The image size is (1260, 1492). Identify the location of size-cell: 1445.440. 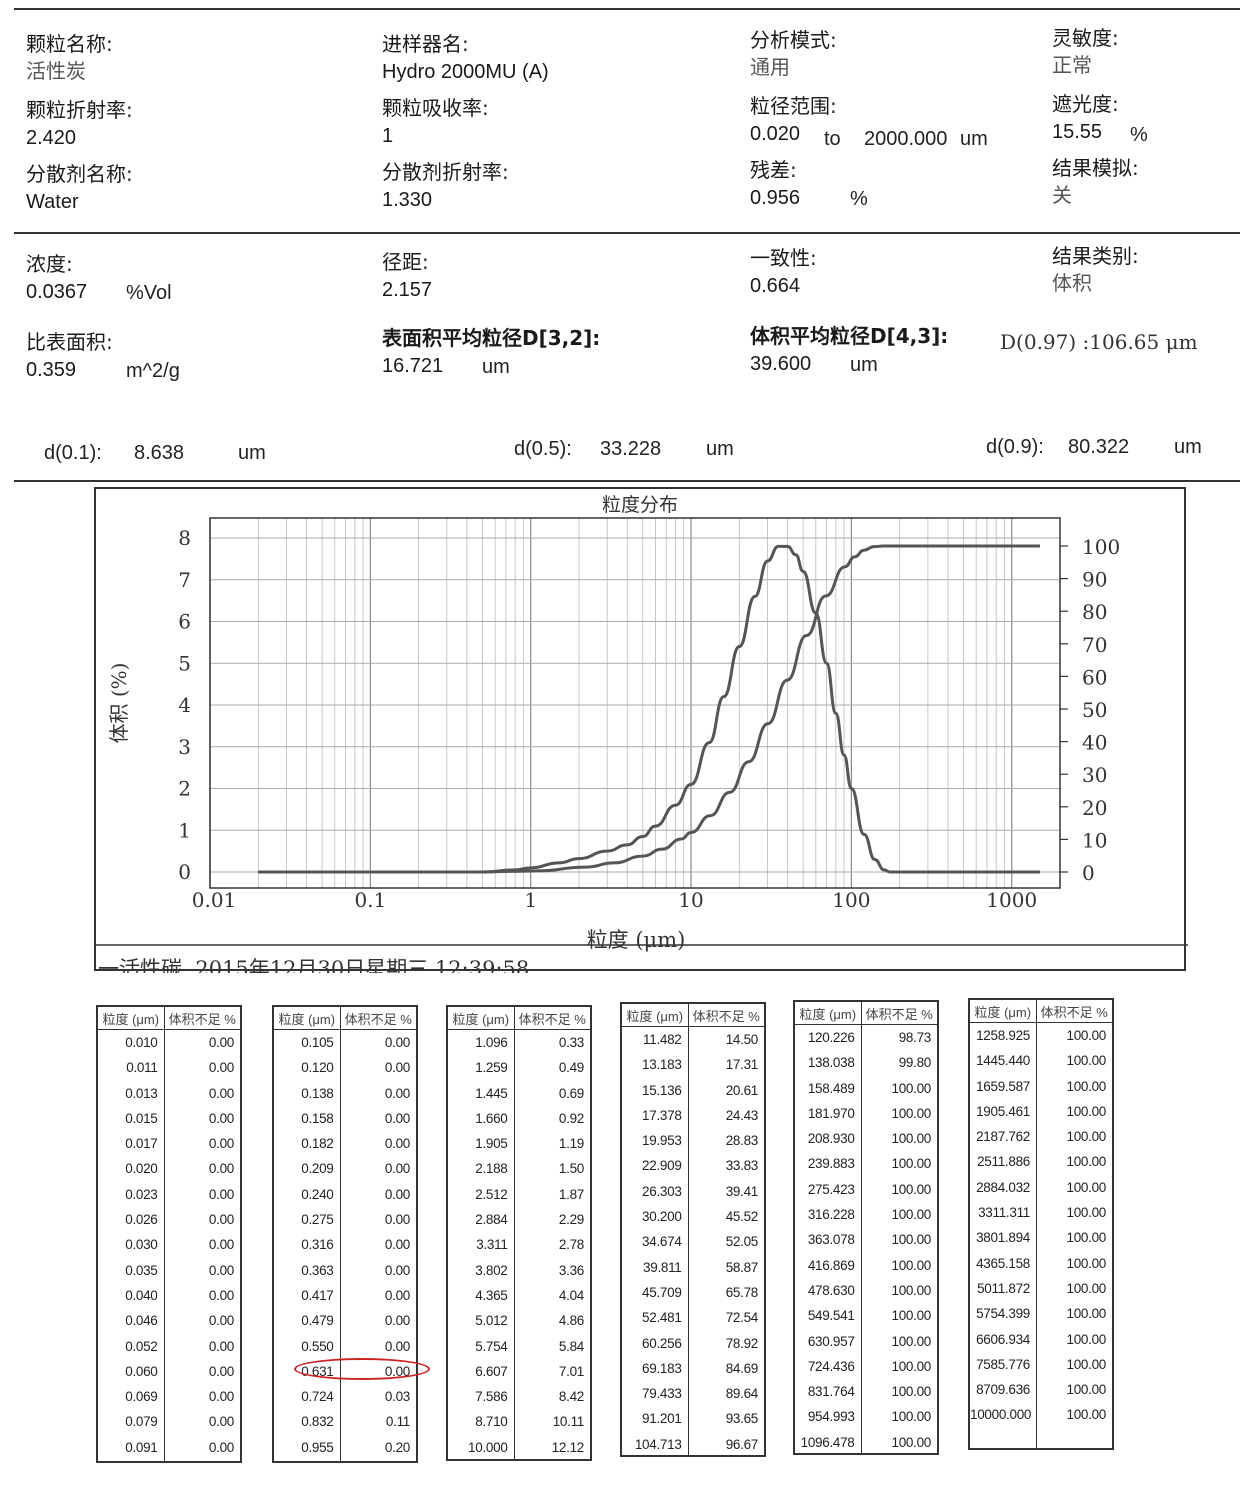
(1003, 1061).